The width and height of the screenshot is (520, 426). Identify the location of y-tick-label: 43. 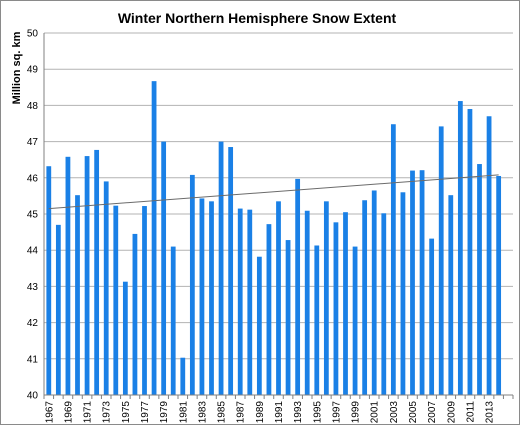
(33, 287).